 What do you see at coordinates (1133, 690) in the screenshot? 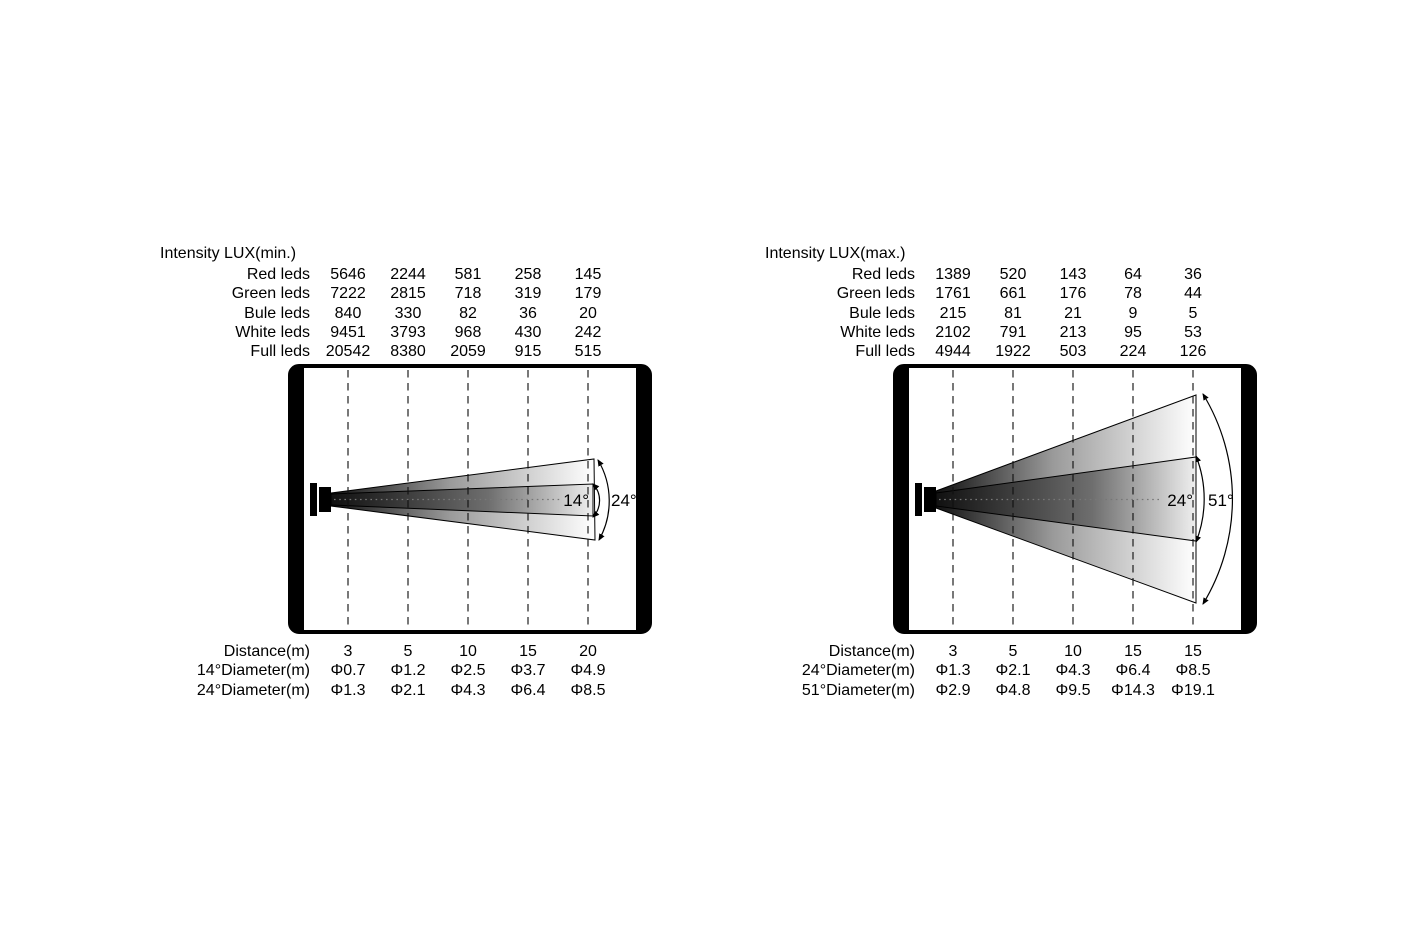
I see `cell: Φ14.3` at bounding box center [1133, 690].